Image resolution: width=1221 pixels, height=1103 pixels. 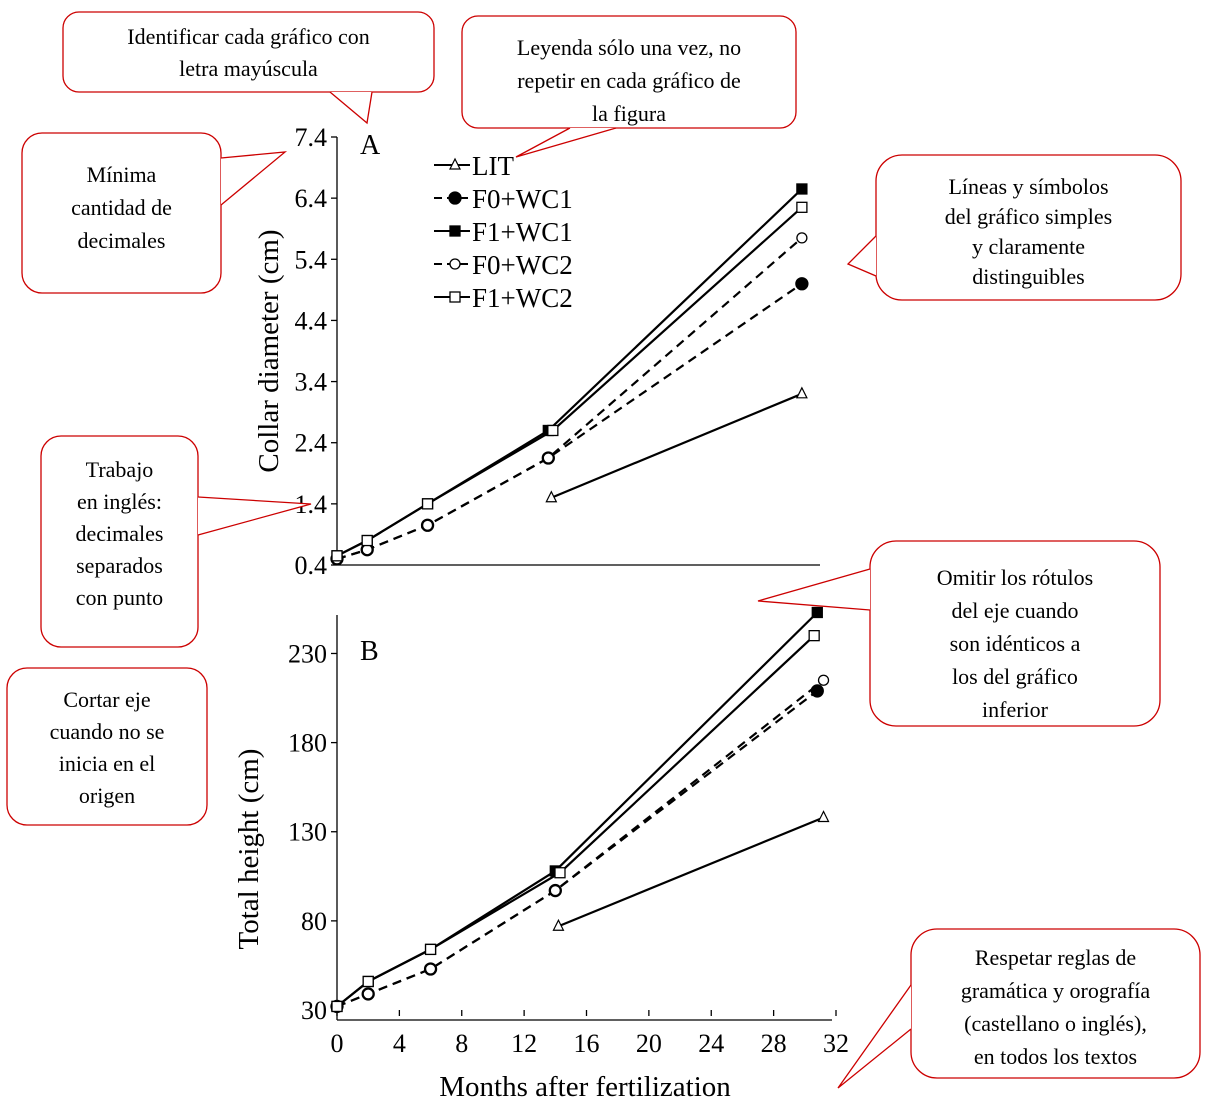 I want to click on x-tick-label: 32, so click(x=836, y=1043).